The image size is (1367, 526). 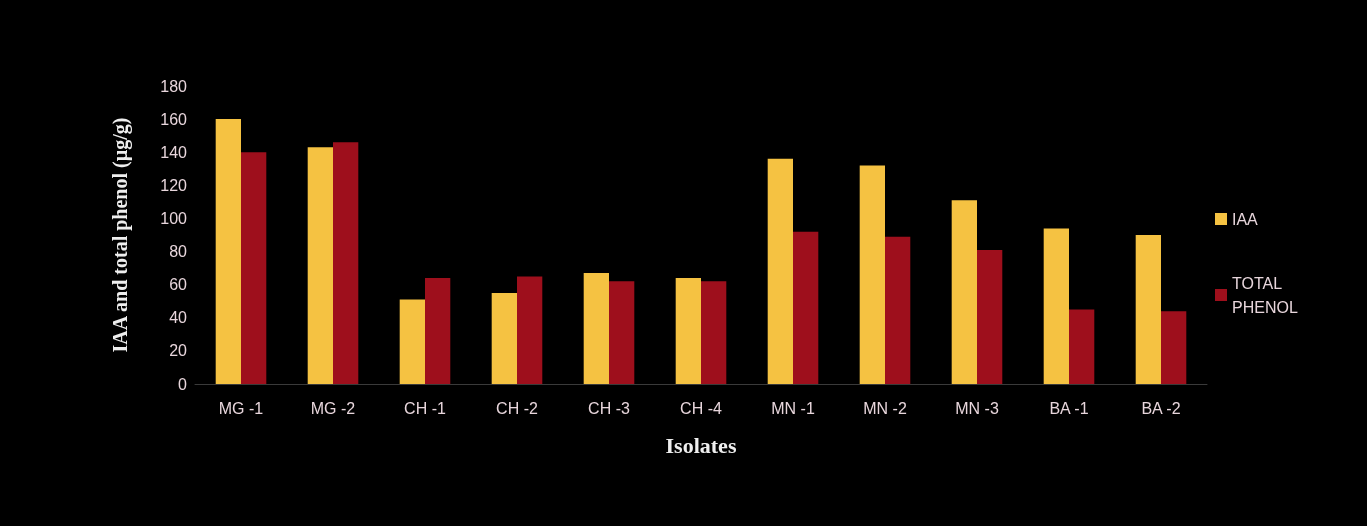 I want to click on y-tick-label: 180, so click(x=174, y=86).